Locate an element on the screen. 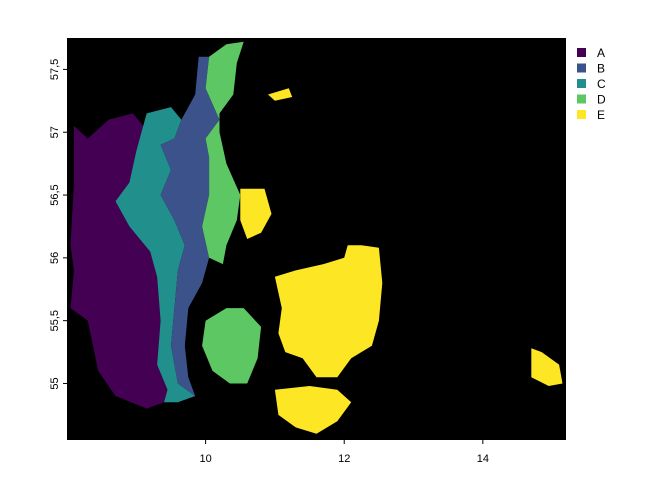 The height and width of the screenshot is (480, 672). y-tick-label: 56,5 is located at coordinates (55, 194).